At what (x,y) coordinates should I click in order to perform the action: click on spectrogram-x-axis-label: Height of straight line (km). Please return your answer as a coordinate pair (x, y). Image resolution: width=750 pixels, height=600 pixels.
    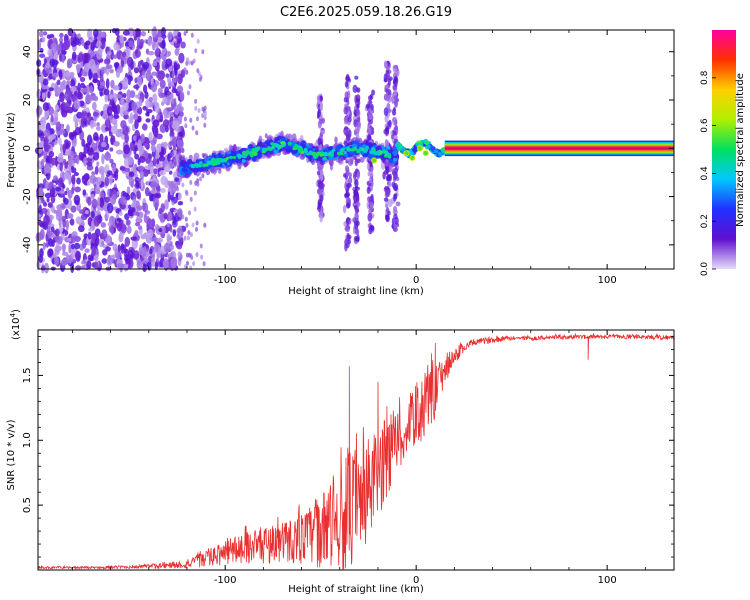
    Looking at the image, I should click on (356, 291).